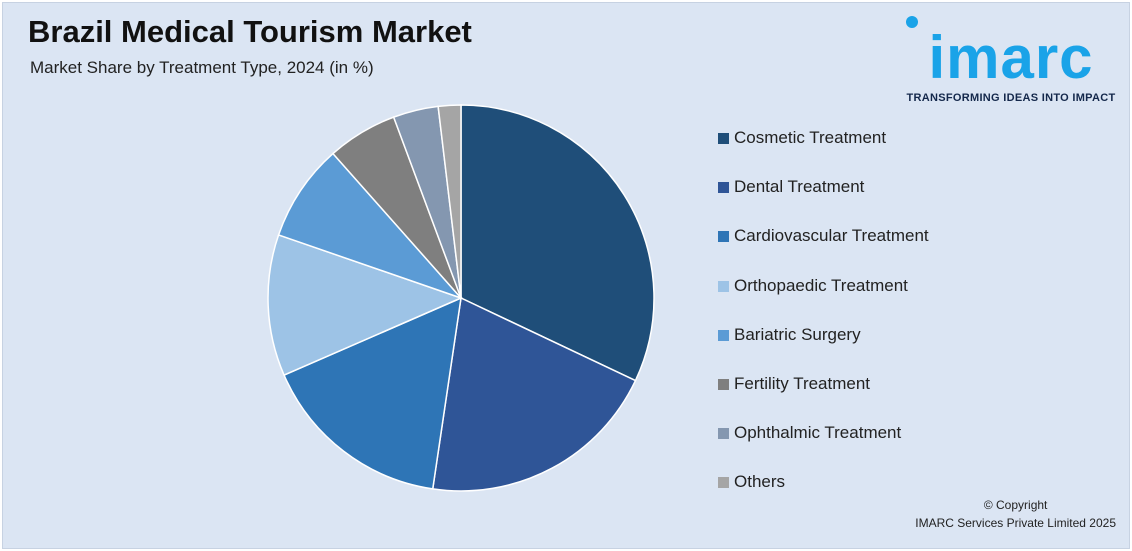 This screenshot has height=551, width=1132. I want to click on legend-item: Bariatric Surgery, so click(823, 349).